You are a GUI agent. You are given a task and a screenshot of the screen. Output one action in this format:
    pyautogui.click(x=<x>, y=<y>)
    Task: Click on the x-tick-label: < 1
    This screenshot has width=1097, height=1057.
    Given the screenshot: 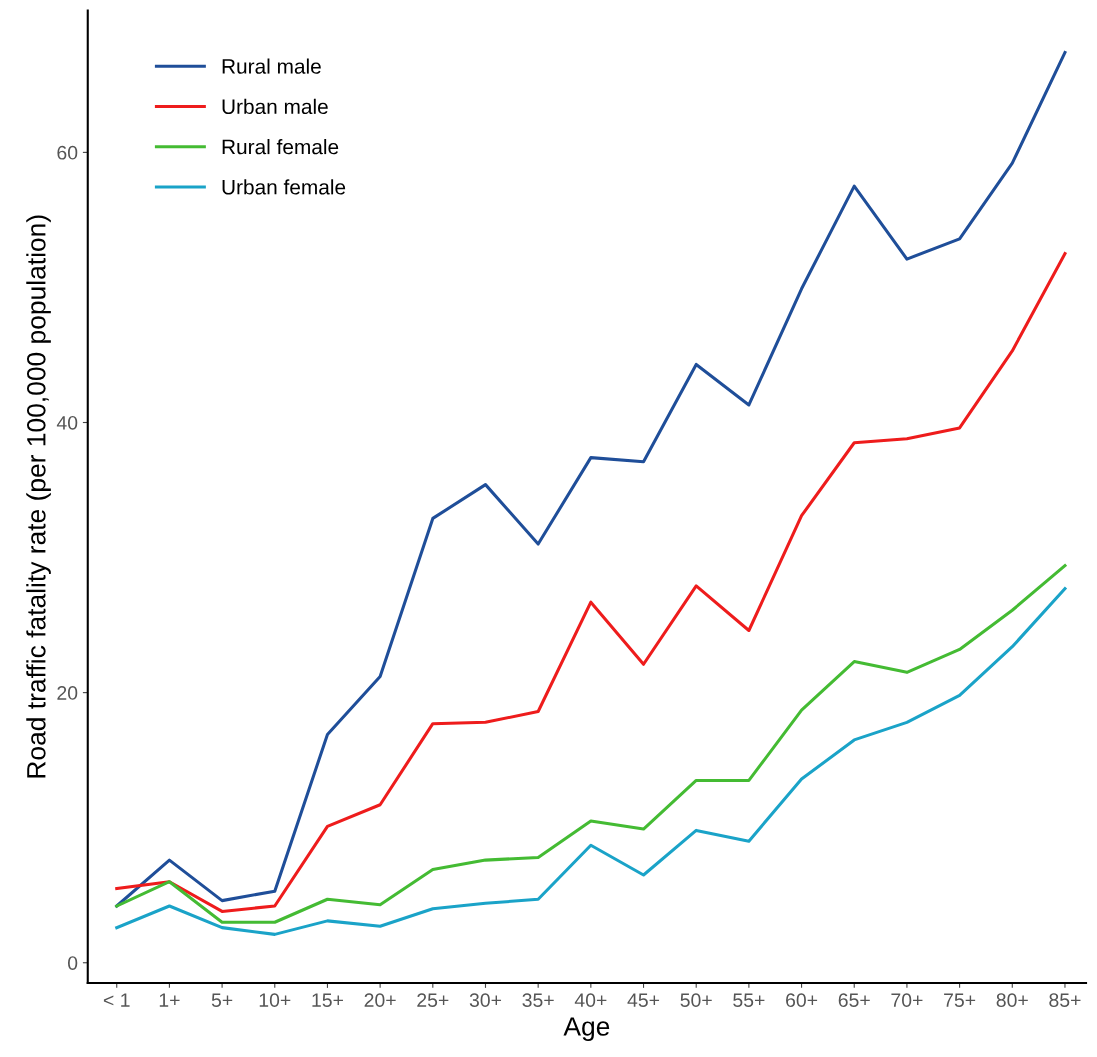 What is the action you would take?
    pyautogui.click(x=116, y=1000)
    